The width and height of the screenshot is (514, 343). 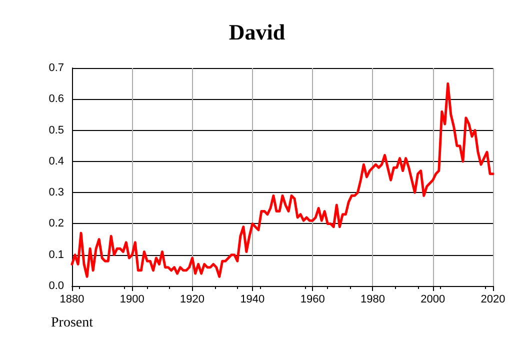 What do you see at coordinates (56, 192) in the screenshot?
I see `y-tick-label: 0.3` at bounding box center [56, 192].